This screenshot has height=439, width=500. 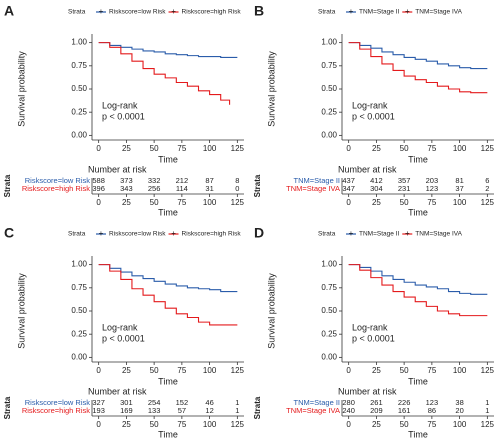 What do you see at coordinates (126, 180) in the screenshot?
I see `risk-count: 373` at bounding box center [126, 180].